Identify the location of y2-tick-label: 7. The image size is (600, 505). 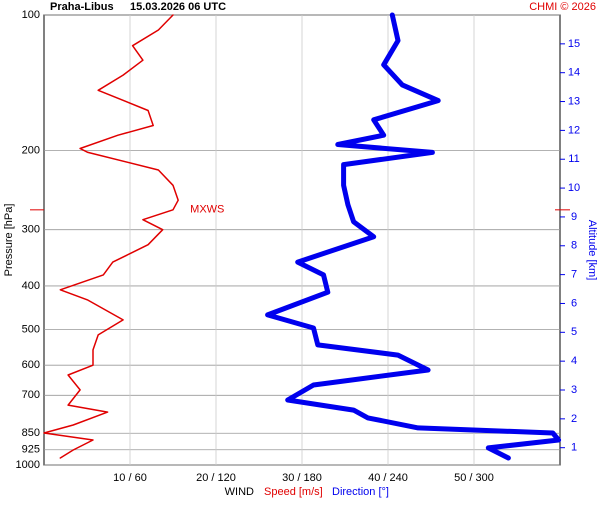
(574, 275).